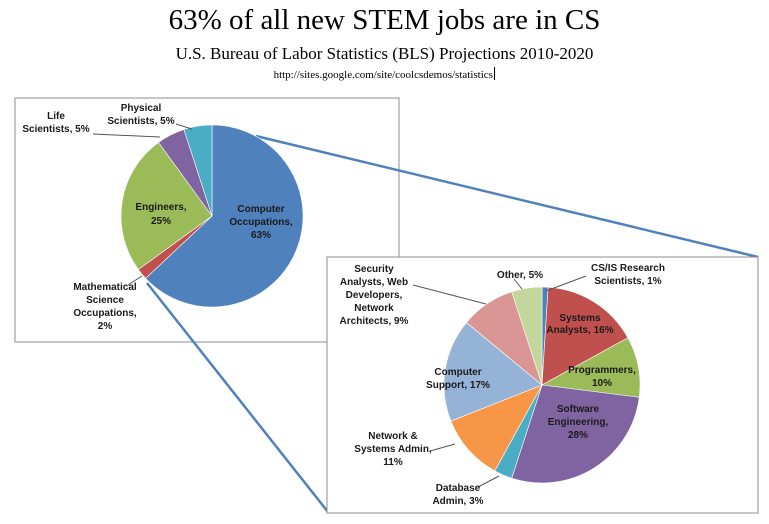  I want to click on chart-title: 63% of all new STEM jobs are in CS, so click(384, 20).